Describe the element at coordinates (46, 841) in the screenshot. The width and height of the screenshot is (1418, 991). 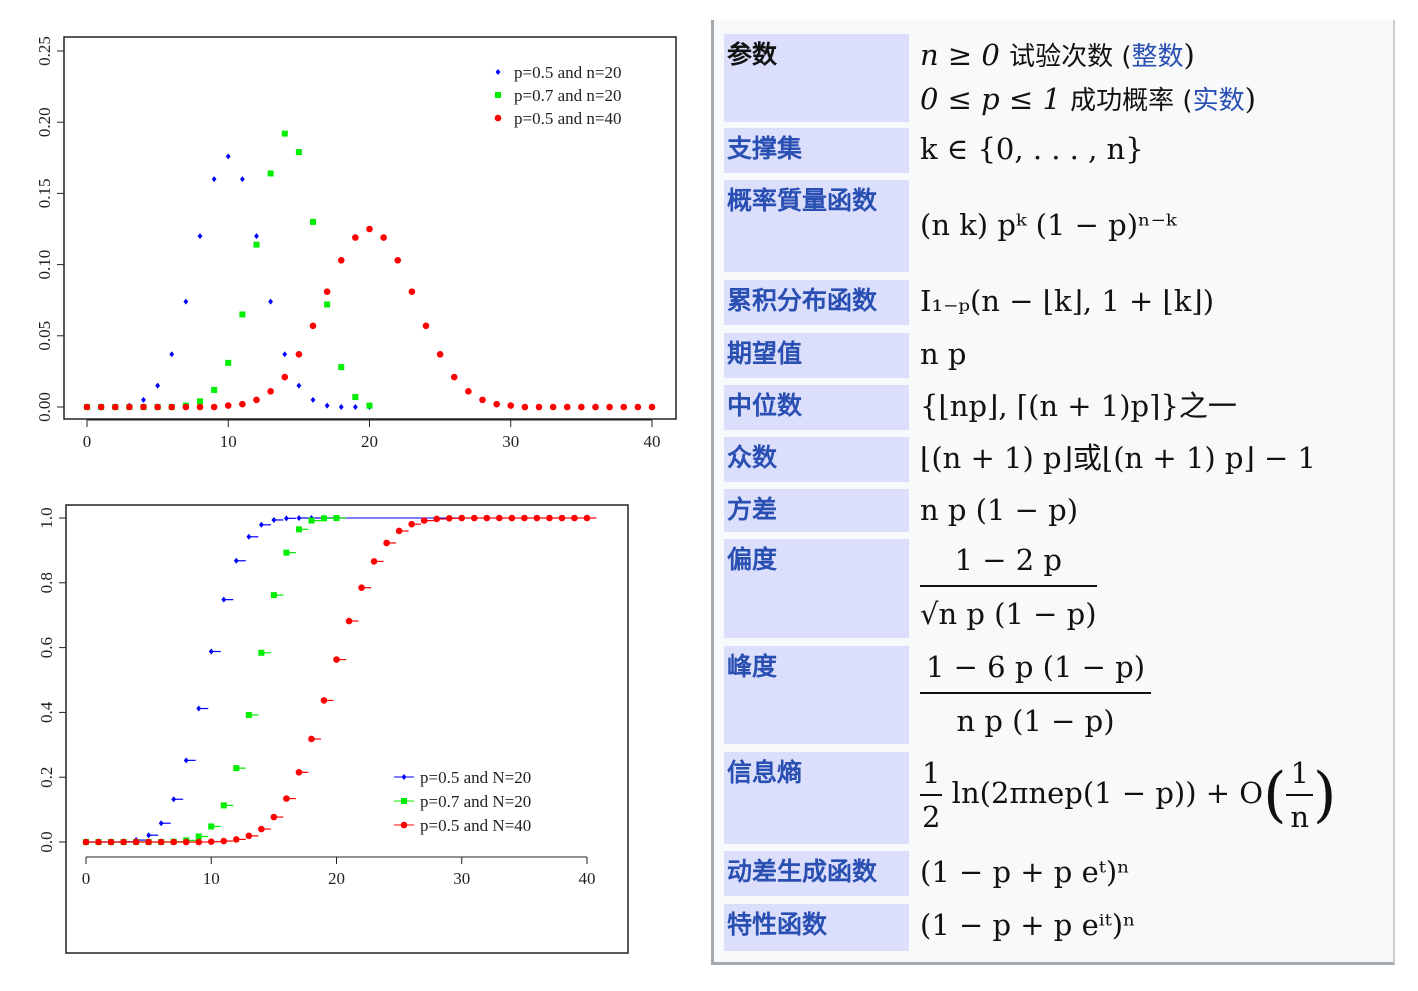
I see `y-tick-label: 0.0` at that location.